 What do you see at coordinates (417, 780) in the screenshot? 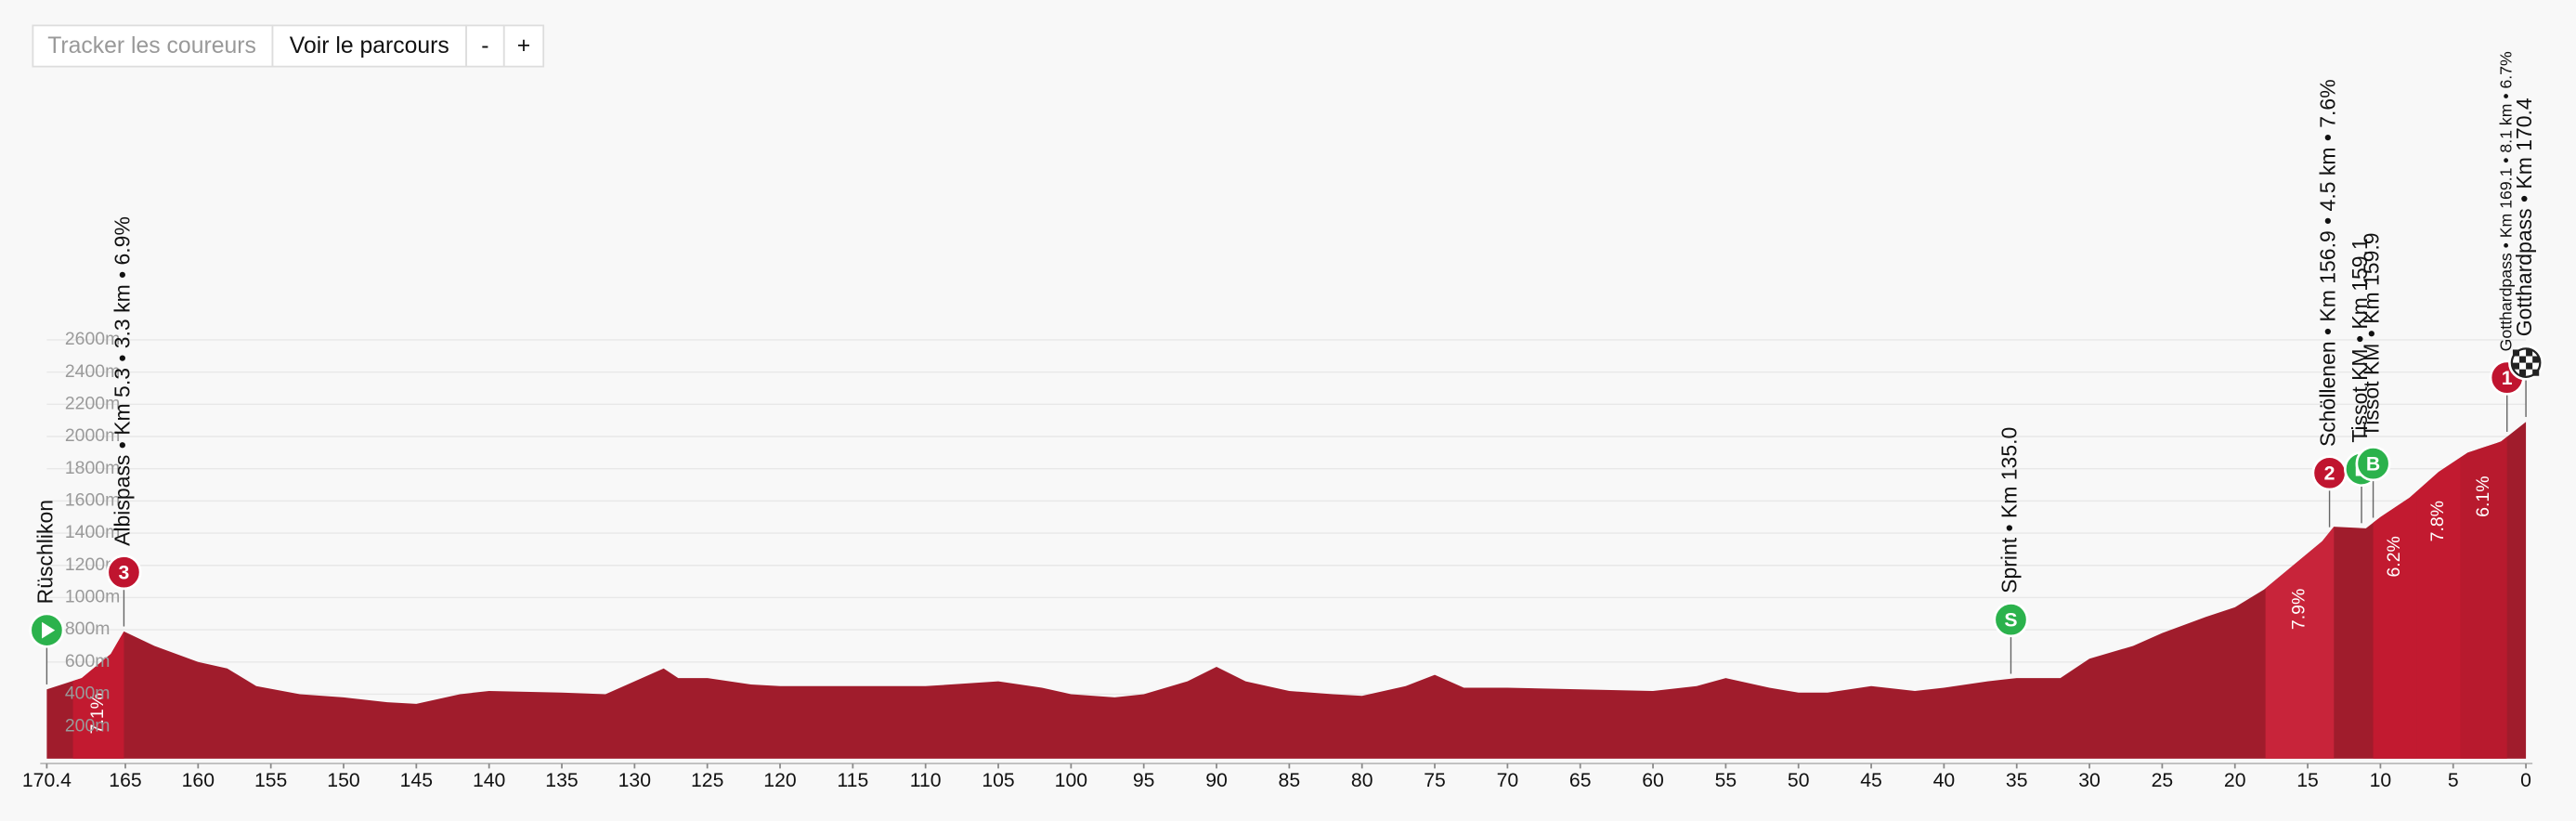
I see `x-tick-label: 145` at bounding box center [417, 780].